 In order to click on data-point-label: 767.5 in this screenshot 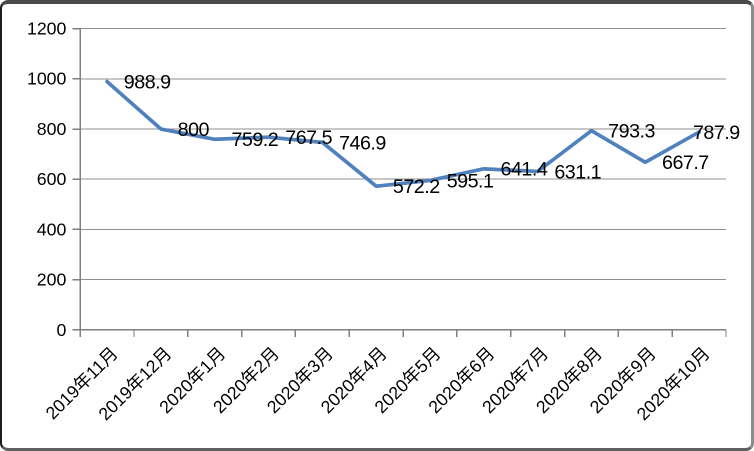, I will do `click(308, 138)`.